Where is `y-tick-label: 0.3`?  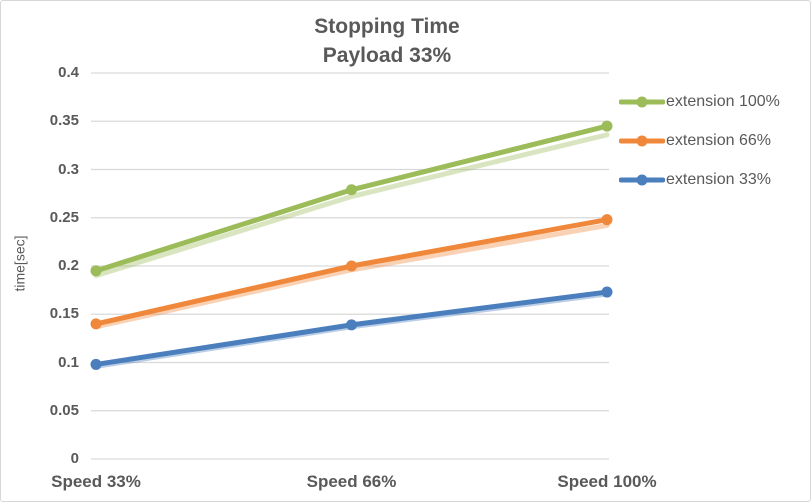 y-tick-label: 0.3 is located at coordinates (68, 169).